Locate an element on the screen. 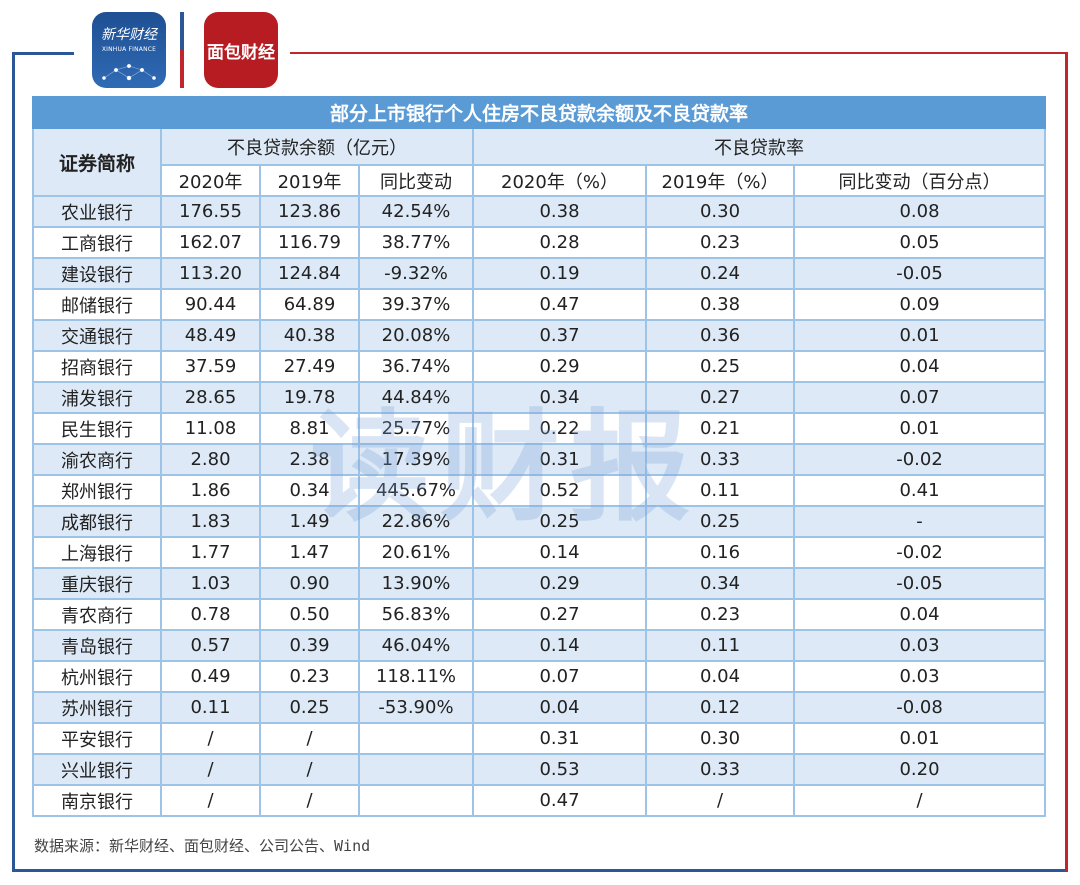  bank-name-cell: 交通银行 is located at coordinates (97, 335).